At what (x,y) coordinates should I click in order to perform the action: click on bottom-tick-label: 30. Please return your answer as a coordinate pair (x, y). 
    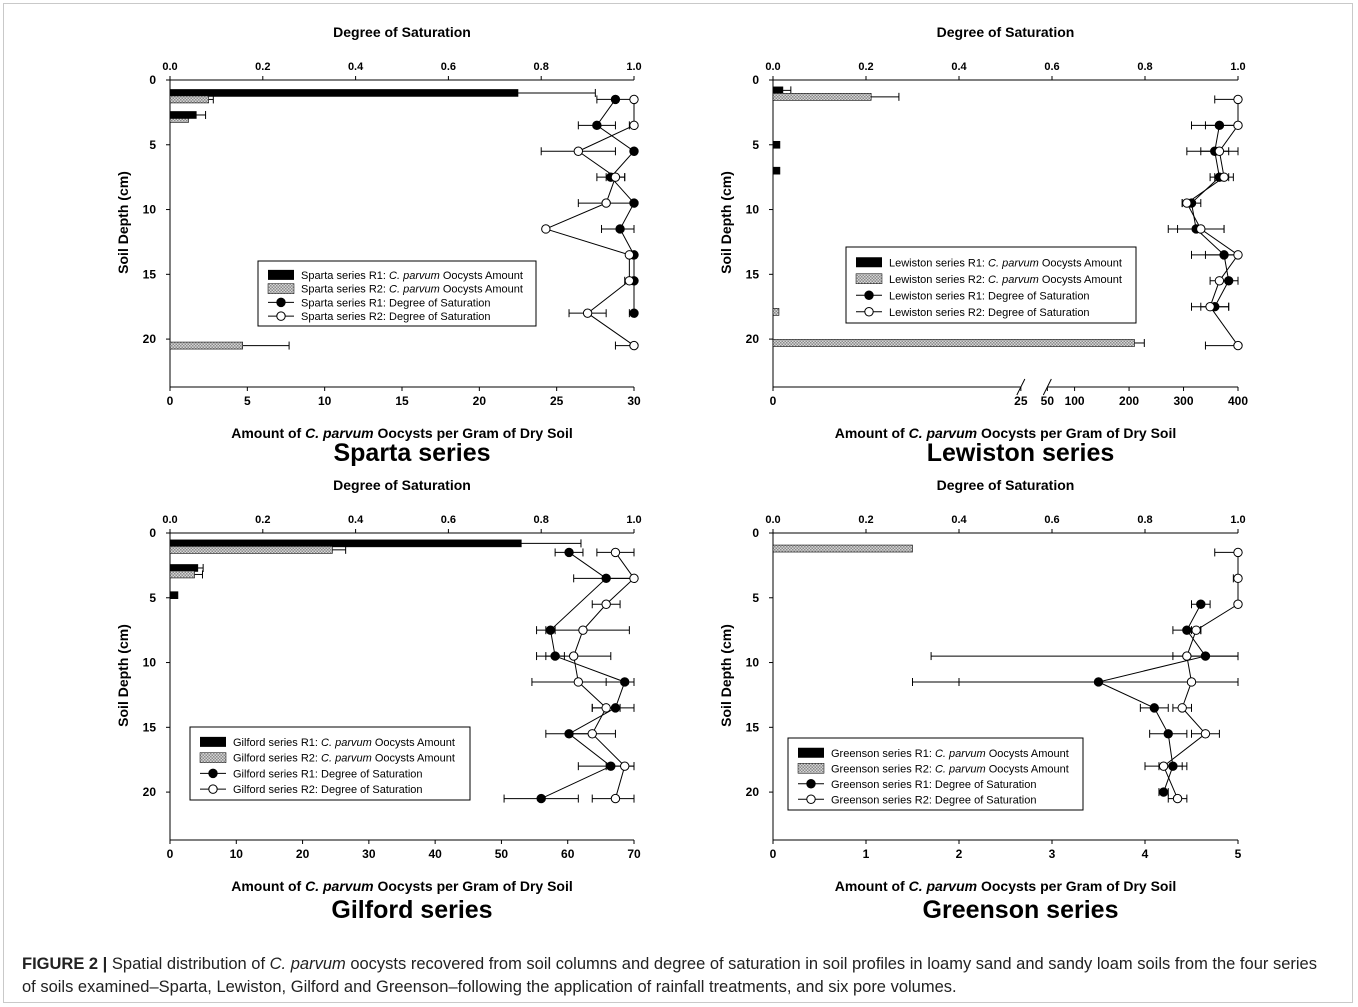
    Looking at the image, I should click on (634, 401).